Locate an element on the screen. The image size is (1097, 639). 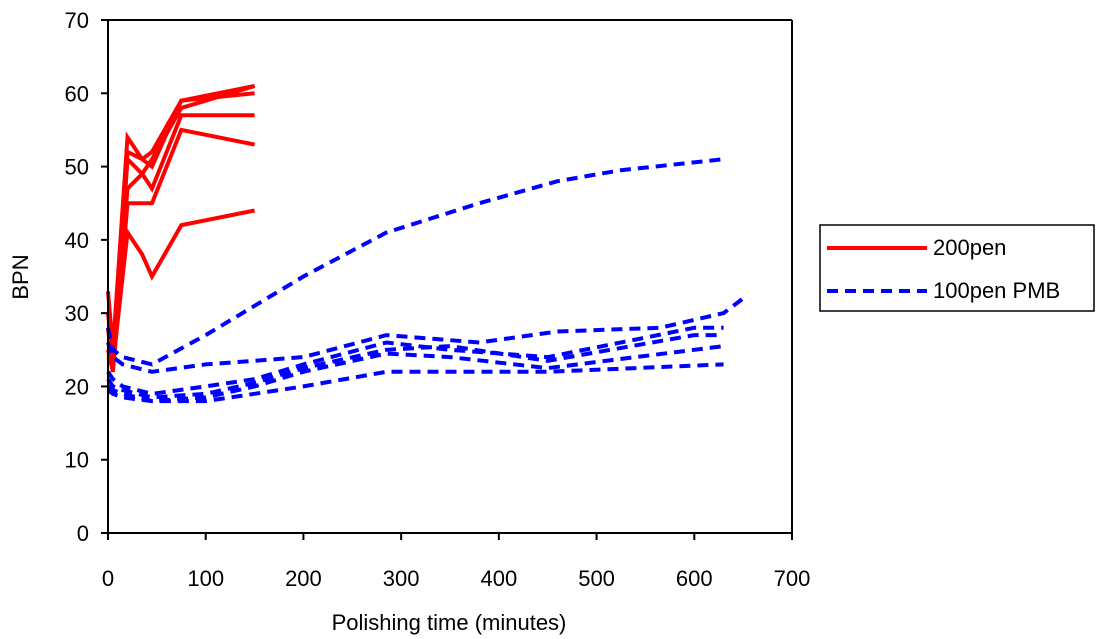
y-tick-label: 40 is located at coordinates (77, 240).